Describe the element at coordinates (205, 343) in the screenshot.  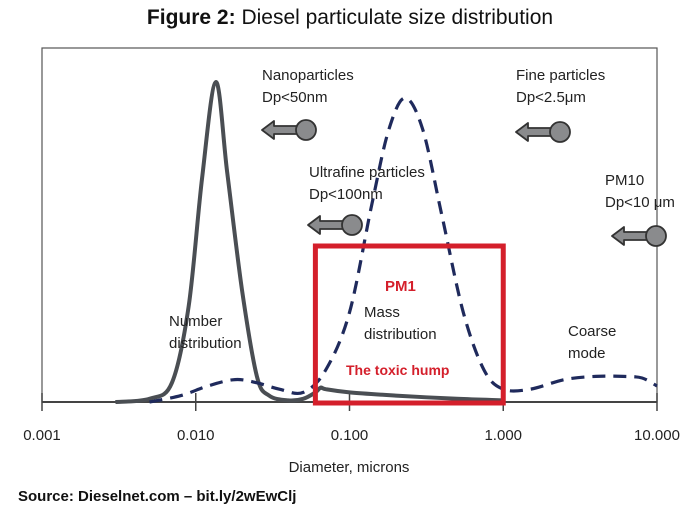
I see `number-distribution-label-2: distribution` at that location.